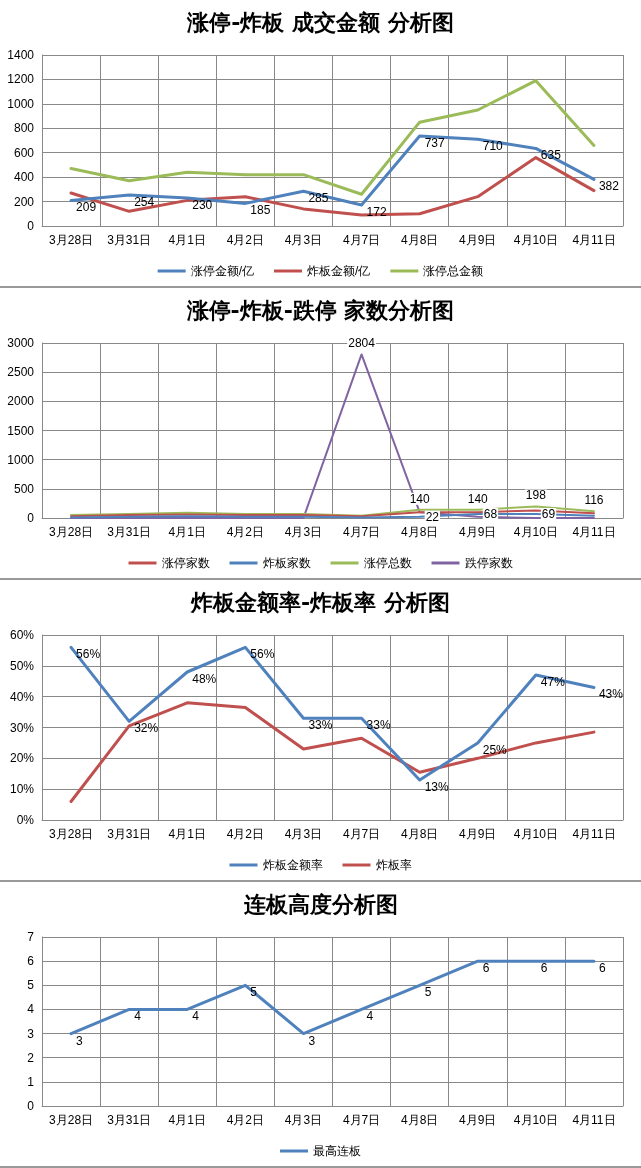  I want to click on y-tick-label: 500, so click(24, 488).